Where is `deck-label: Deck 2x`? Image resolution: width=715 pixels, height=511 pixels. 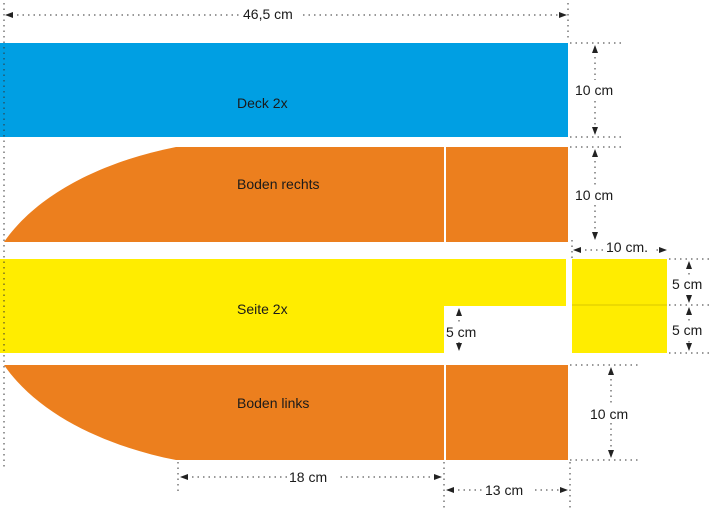
deck-label: Deck 2x is located at coordinates (262, 103).